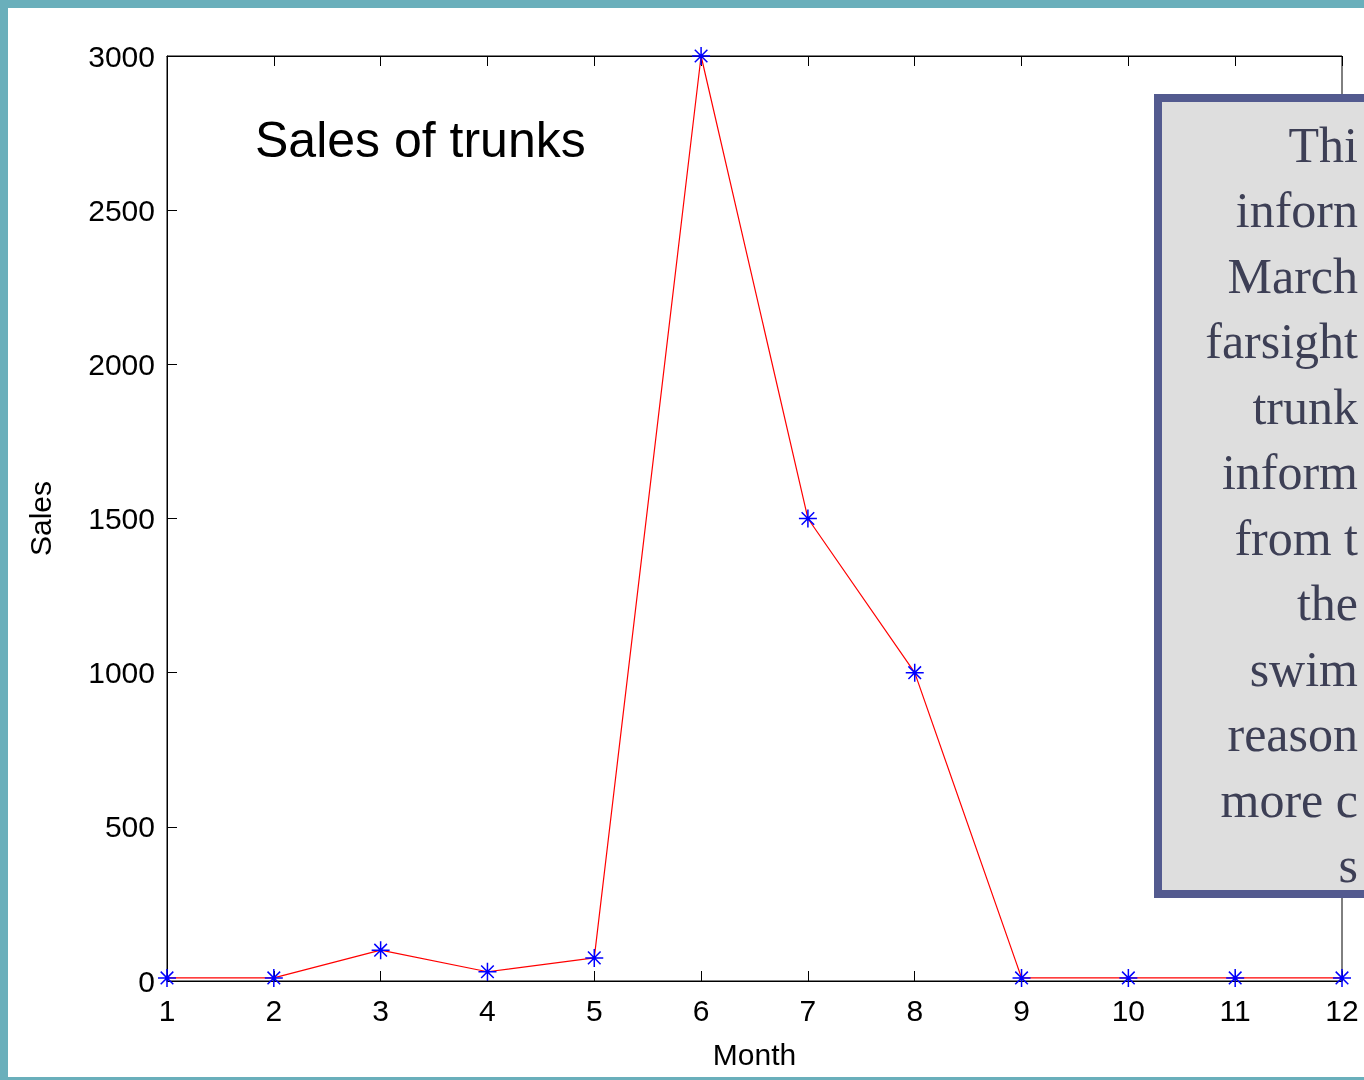  I want to click on x-tick-label: 4, so click(487, 1010).